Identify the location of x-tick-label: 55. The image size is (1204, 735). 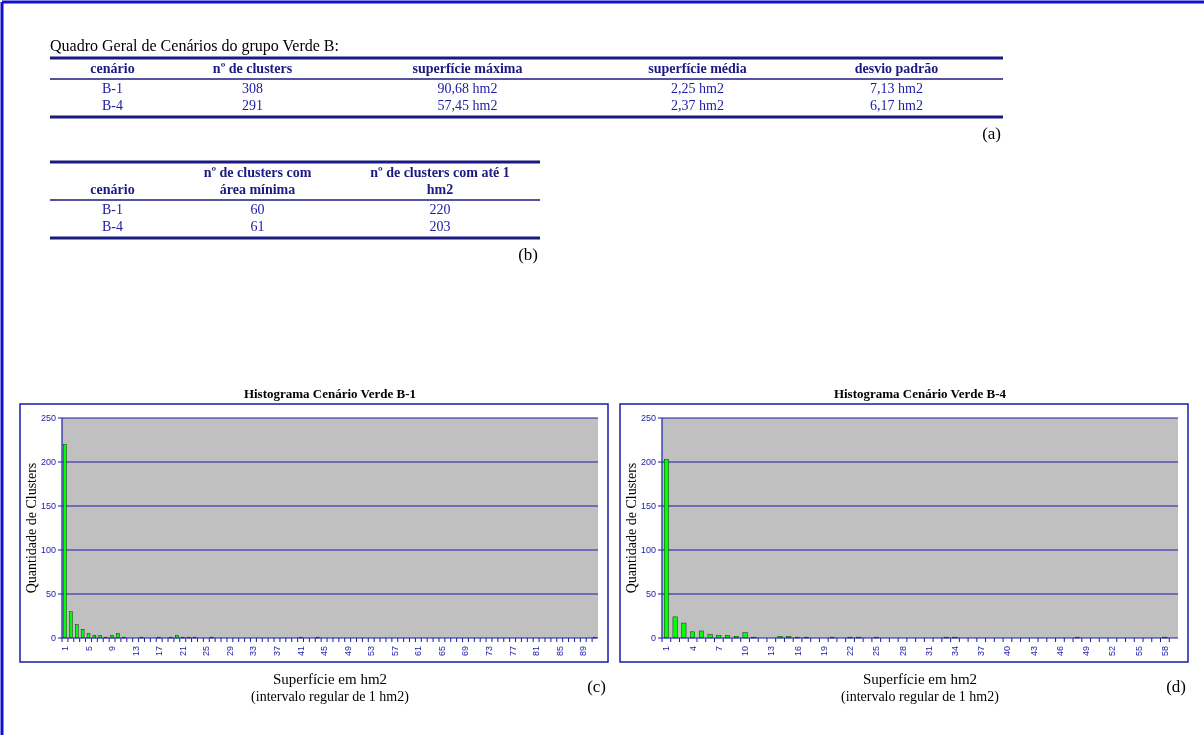
(1138, 651).